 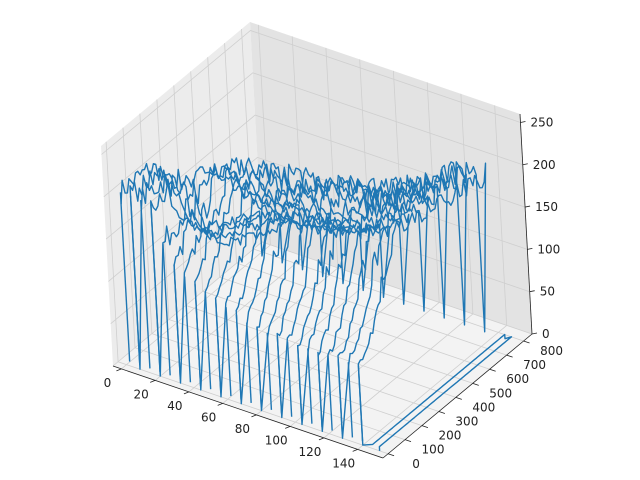 What do you see at coordinates (546, 334) in the screenshot?
I see `z-tick-label: 0` at bounding box center [546, 334].